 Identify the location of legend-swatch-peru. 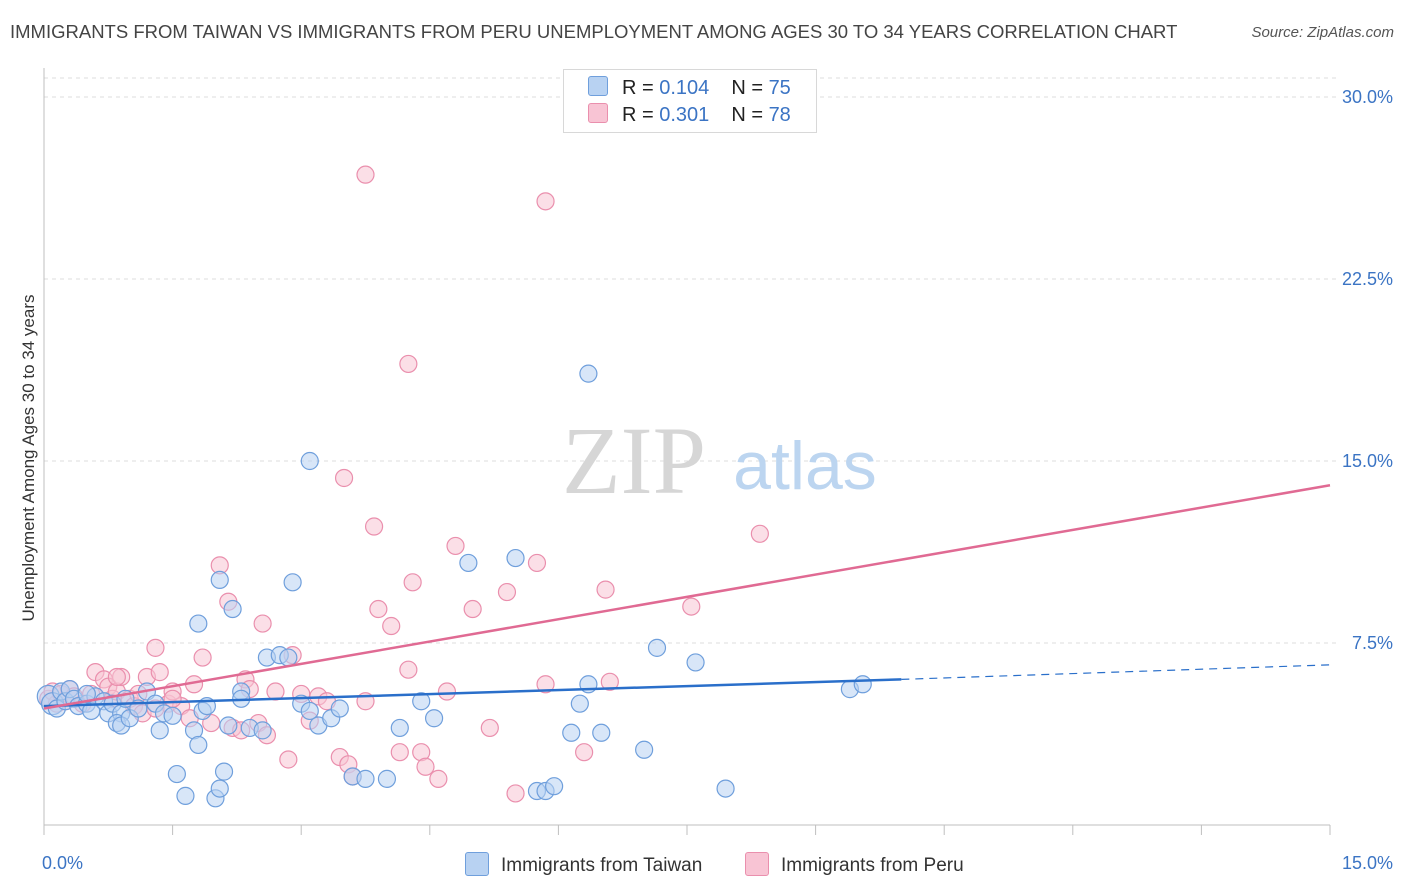
(598, 113).